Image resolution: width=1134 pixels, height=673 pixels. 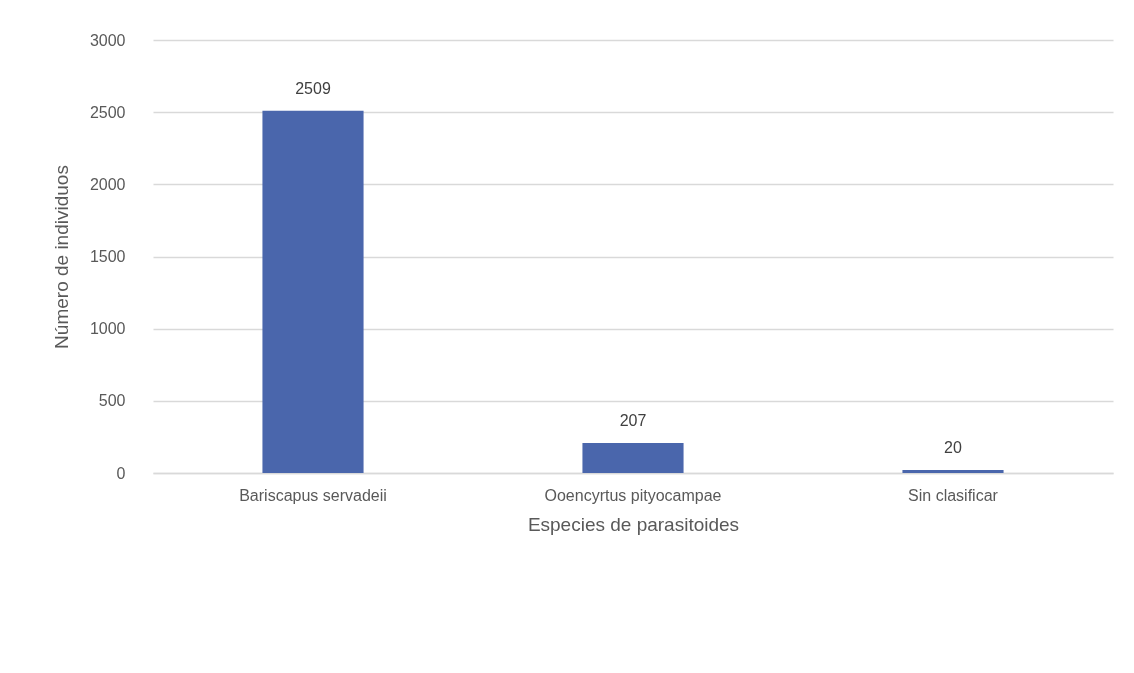 I want to click on y-tick-label: 1500, so click(x=107, y=256).